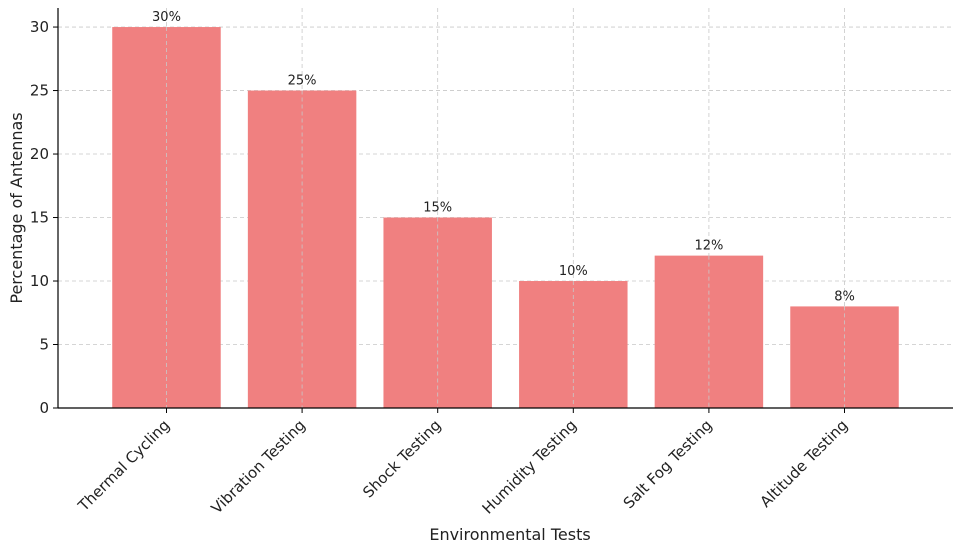 The image size is (954, 548). I want to click on x-tick-label: Shock Testing, so click(401, 458).